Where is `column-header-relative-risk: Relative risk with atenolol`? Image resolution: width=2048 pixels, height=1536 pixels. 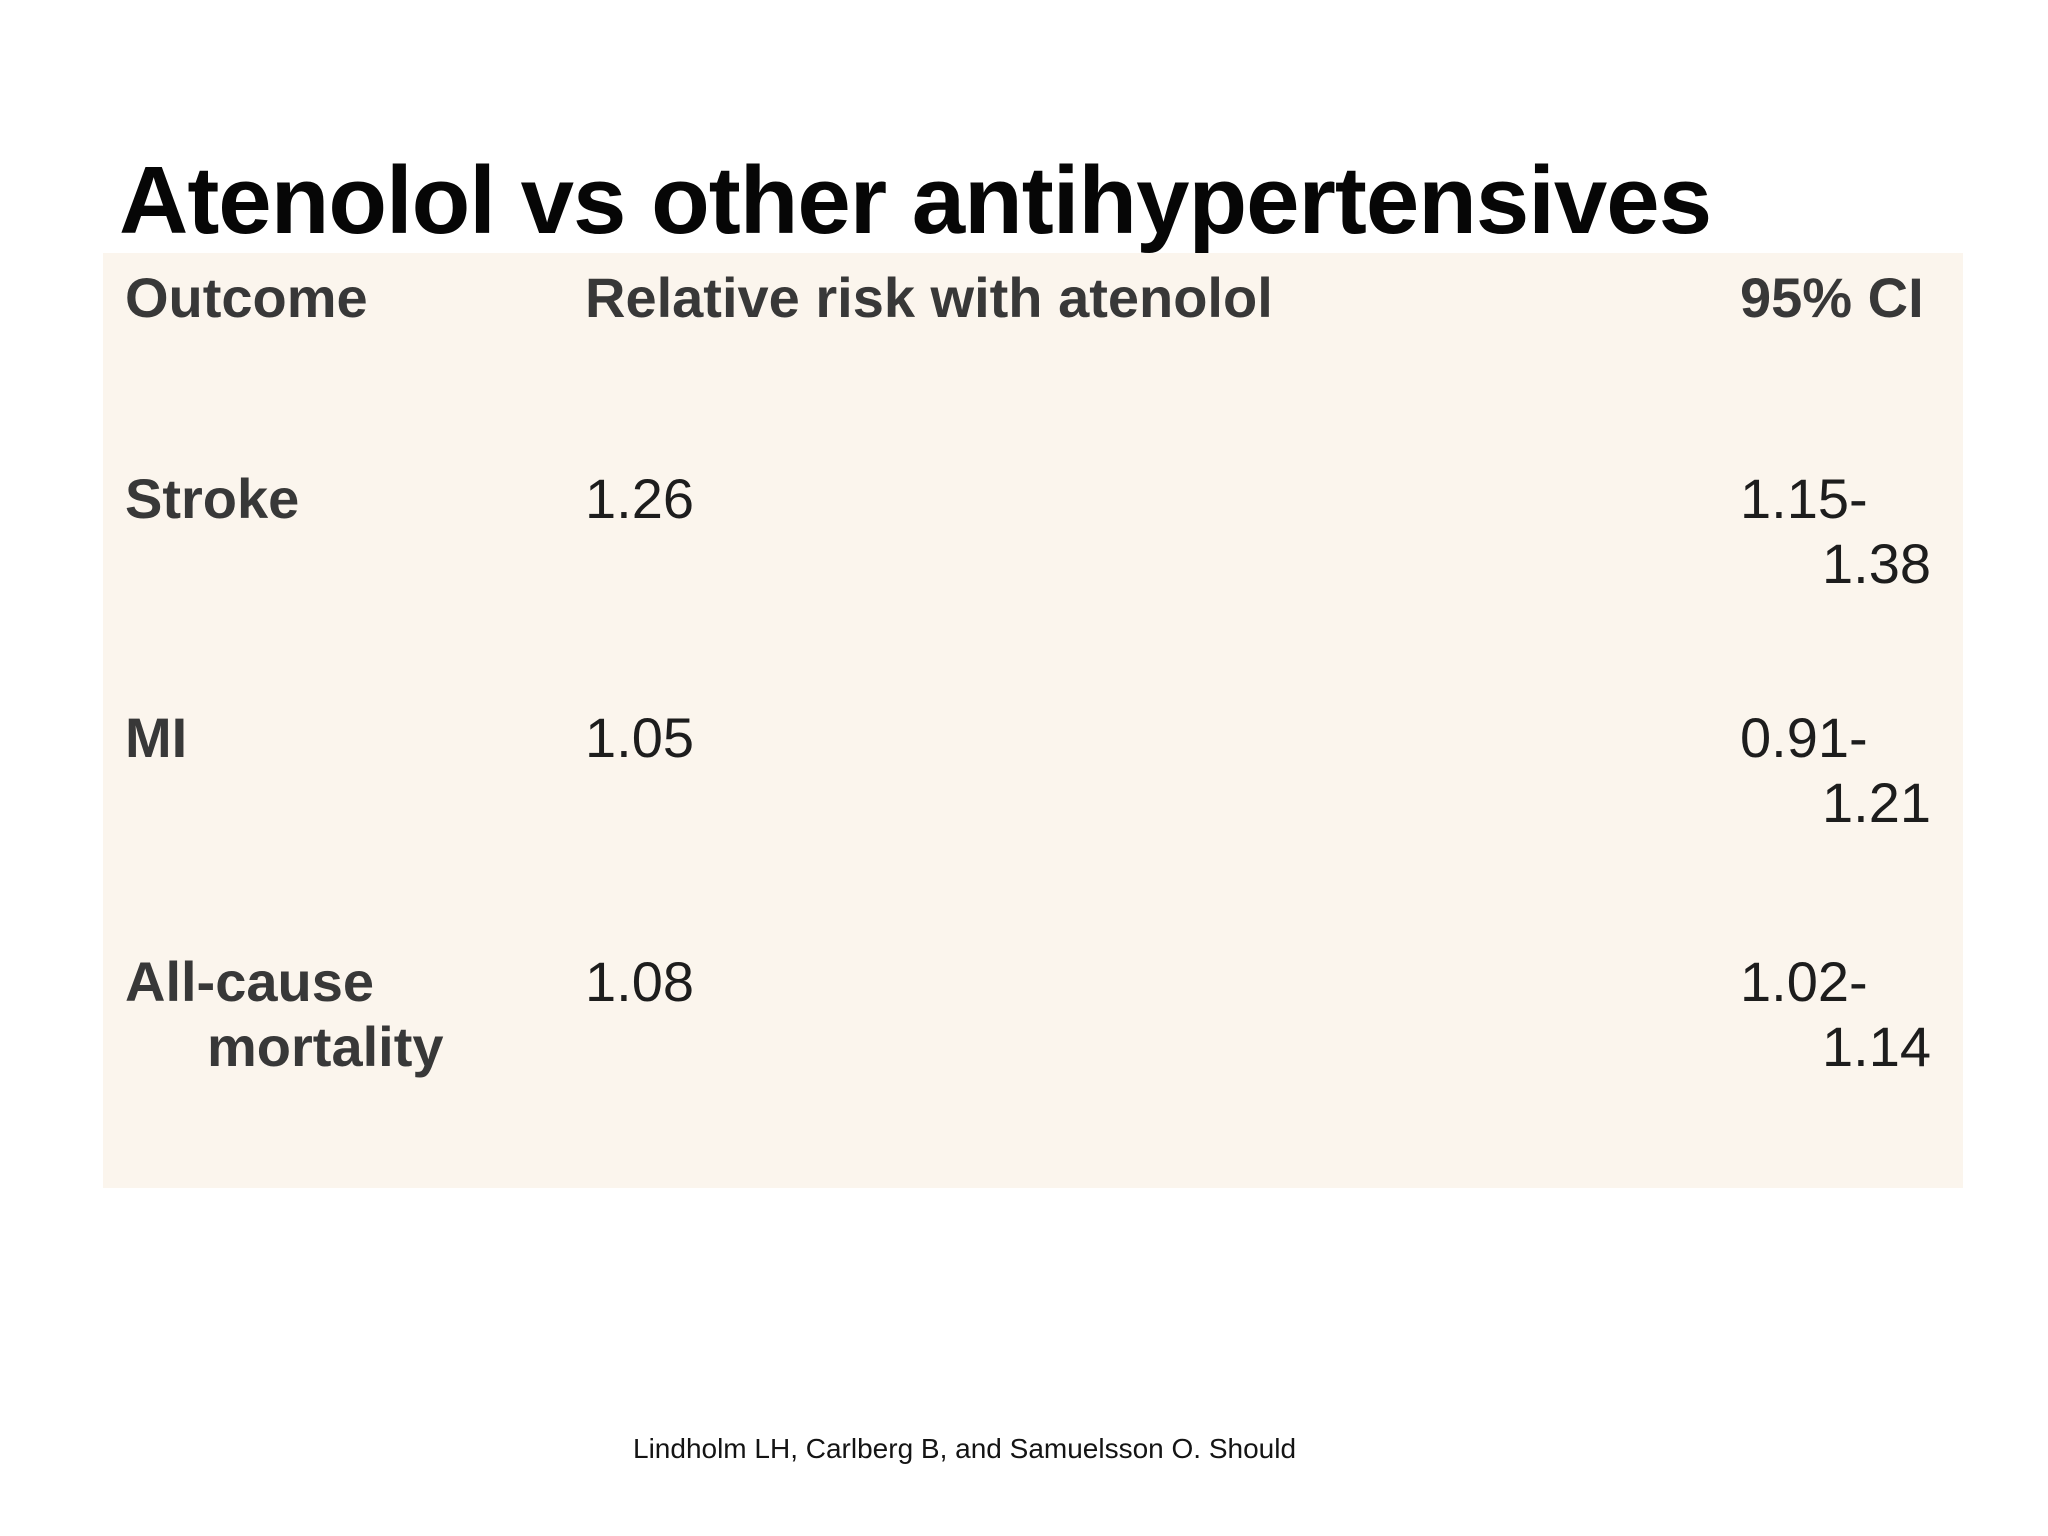
column-header-relative-risk: Relative risk with atenolol is located at coordinates (929, 297).